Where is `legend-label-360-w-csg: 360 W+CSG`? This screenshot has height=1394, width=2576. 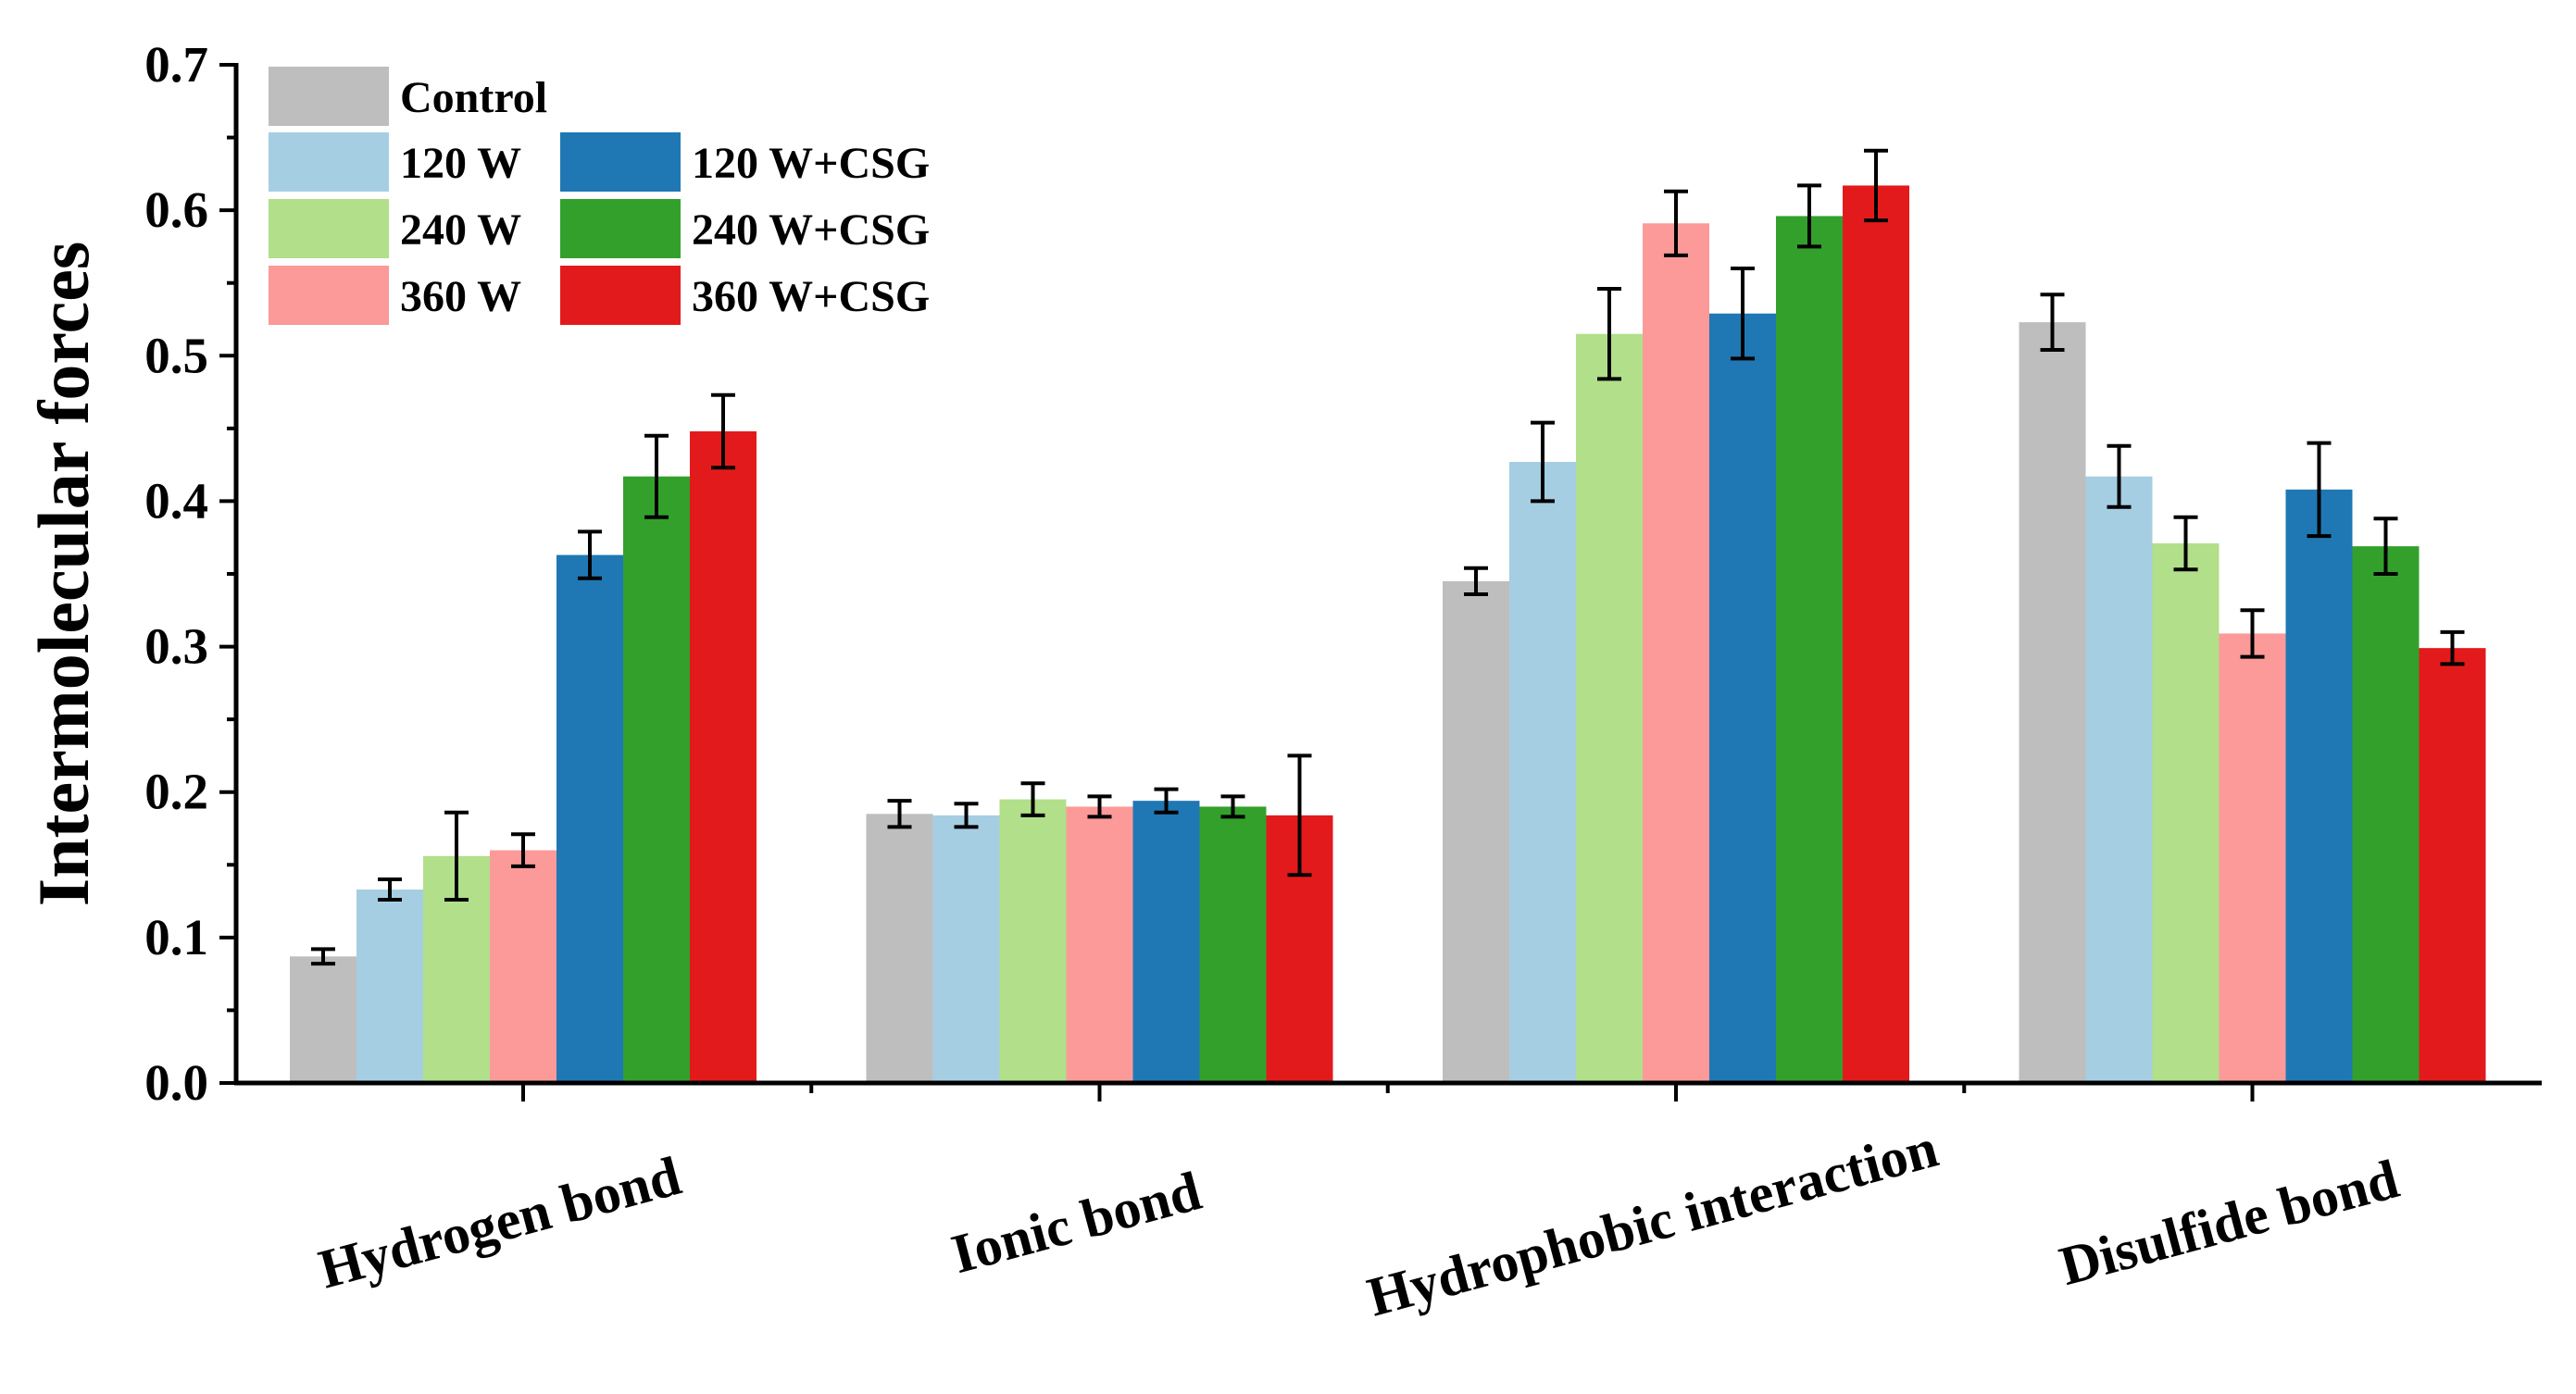 legend-label-360-w-csg: 360 W+CSG is located at coordinates (811, 296).